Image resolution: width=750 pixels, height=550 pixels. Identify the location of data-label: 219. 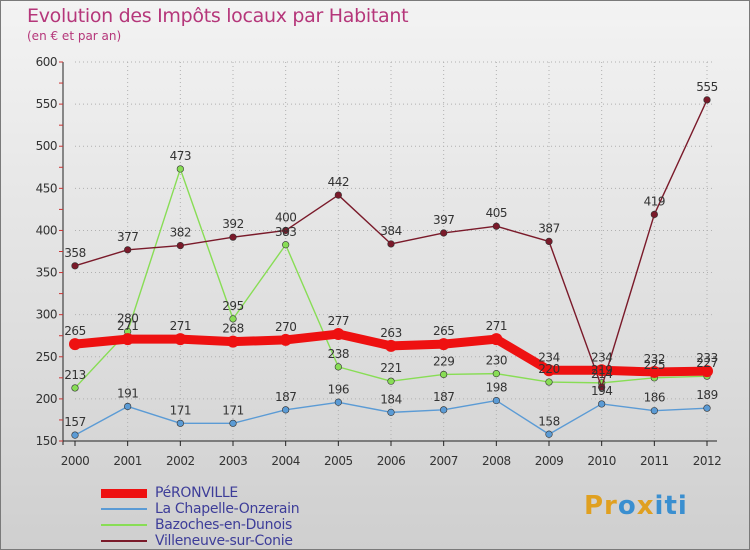
(601, 370).